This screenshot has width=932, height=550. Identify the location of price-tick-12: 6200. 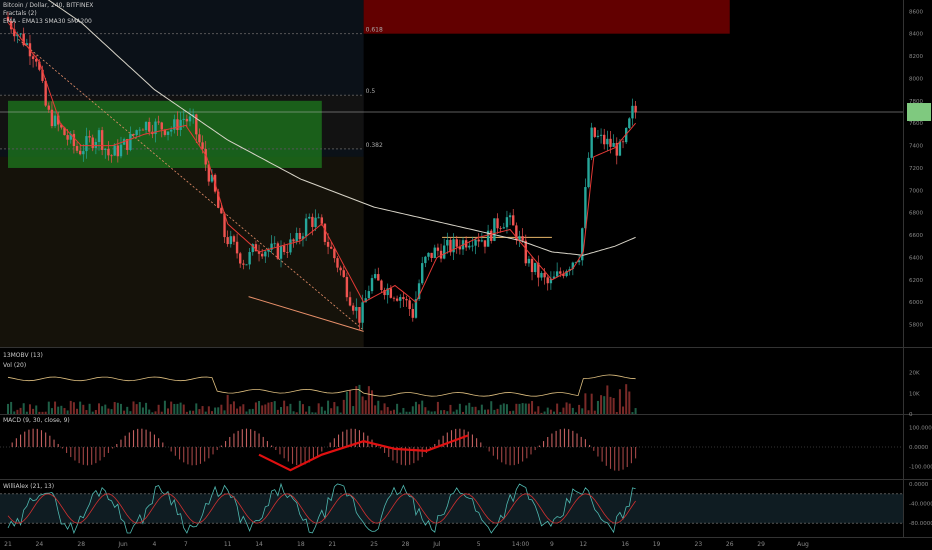
(916, 281).